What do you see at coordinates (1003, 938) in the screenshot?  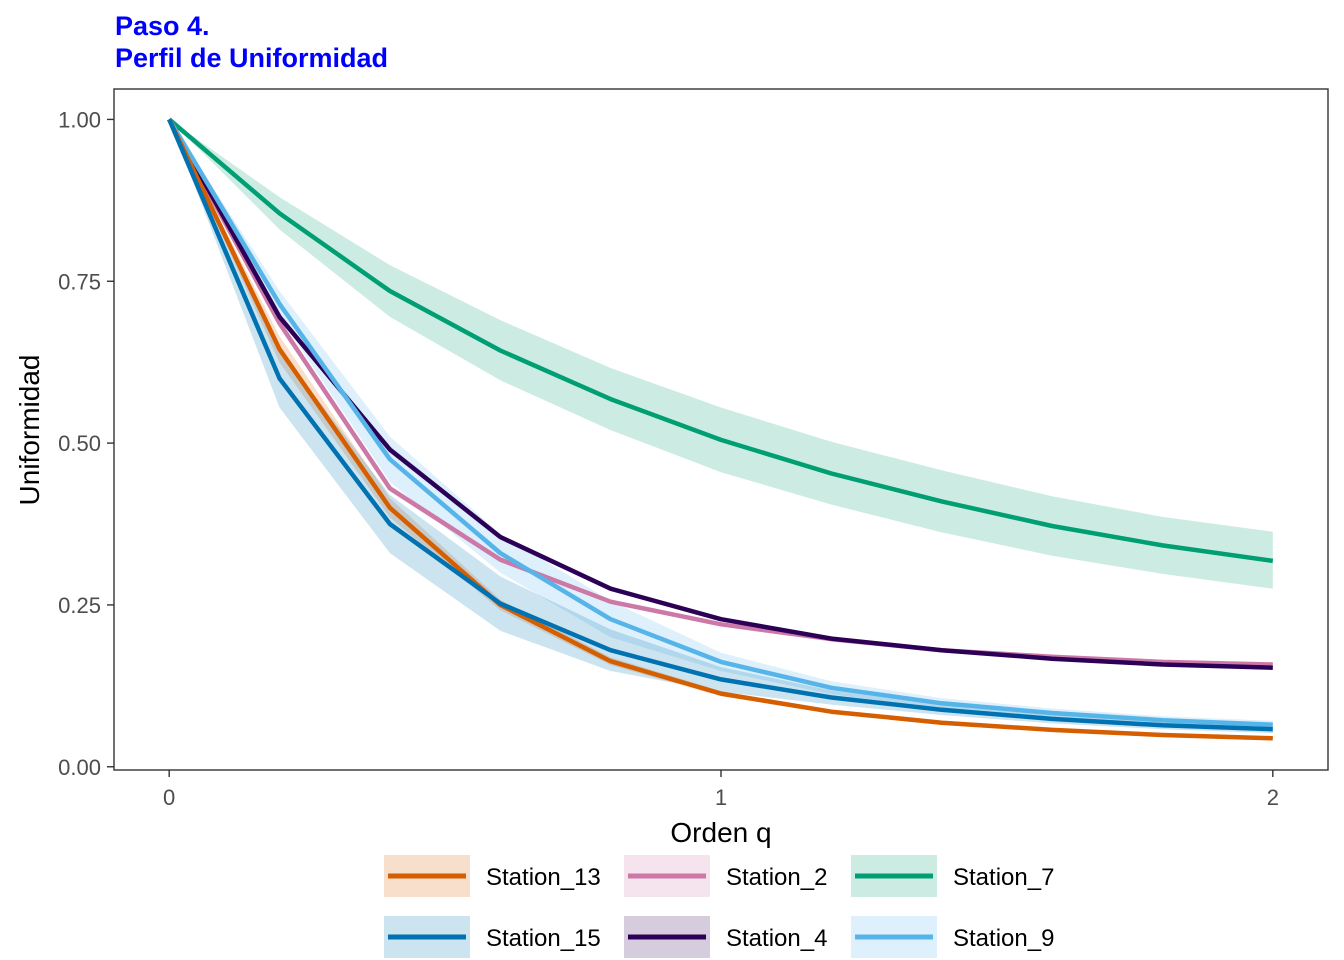 I see `legend-label: Station_9` at bounding box center [1003, 938].